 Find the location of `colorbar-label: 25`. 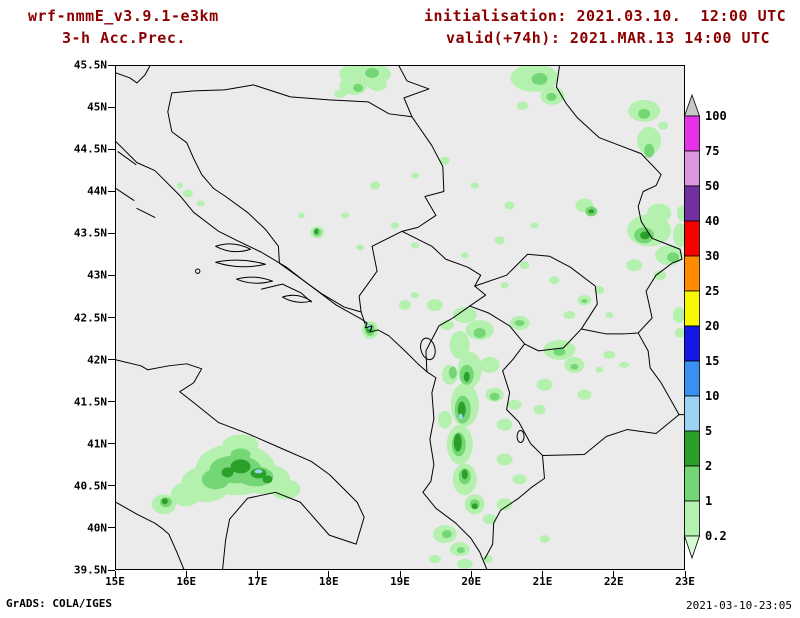

colorbar-label: 25 is located at coordinates (712, 291).